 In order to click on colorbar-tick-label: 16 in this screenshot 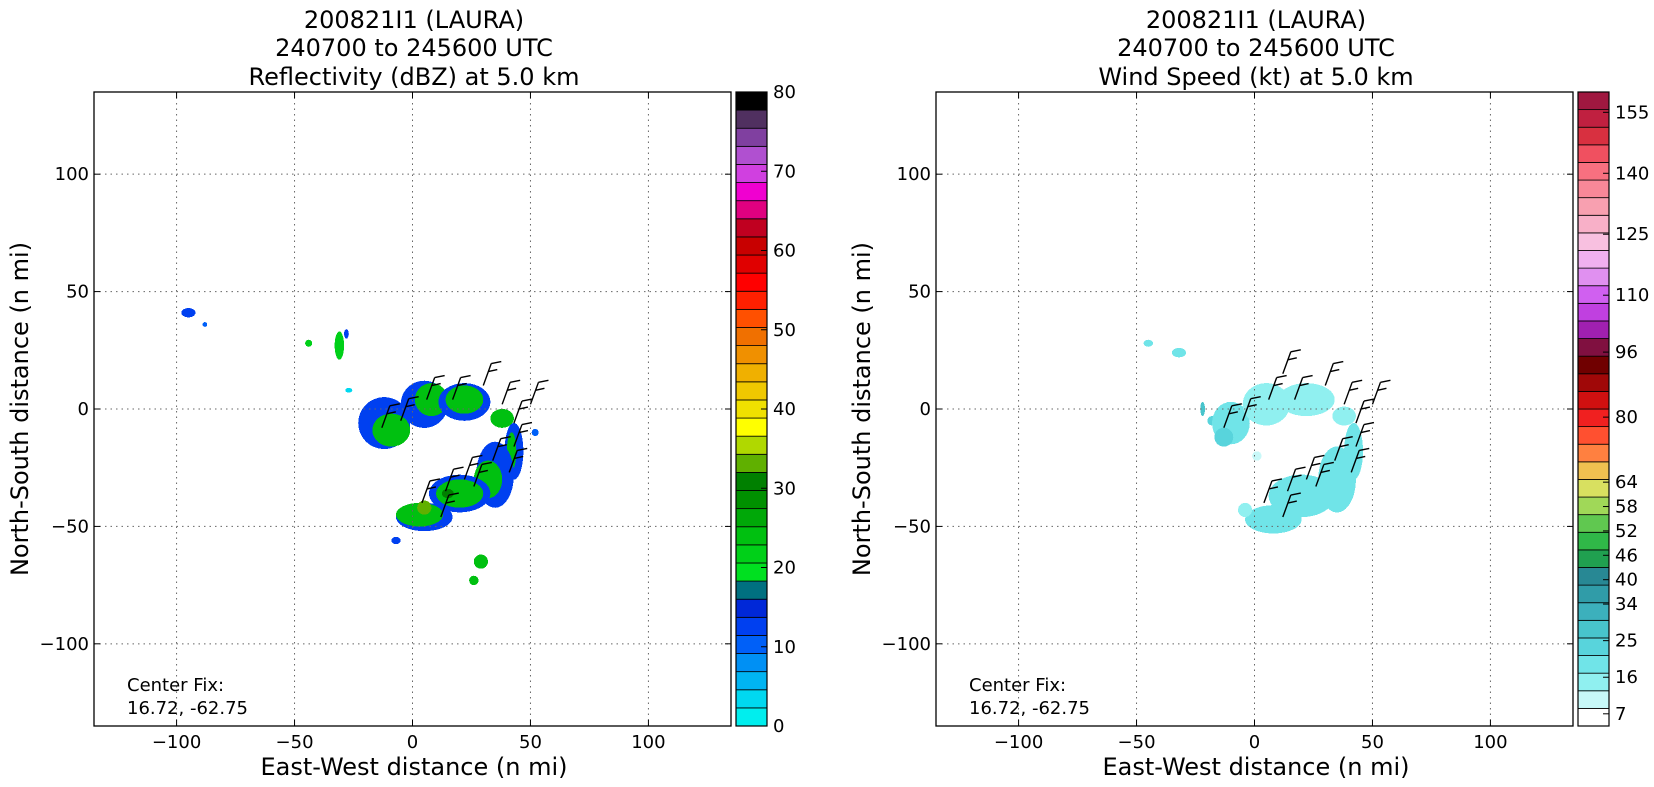, I will do `click(1626, 677)`.